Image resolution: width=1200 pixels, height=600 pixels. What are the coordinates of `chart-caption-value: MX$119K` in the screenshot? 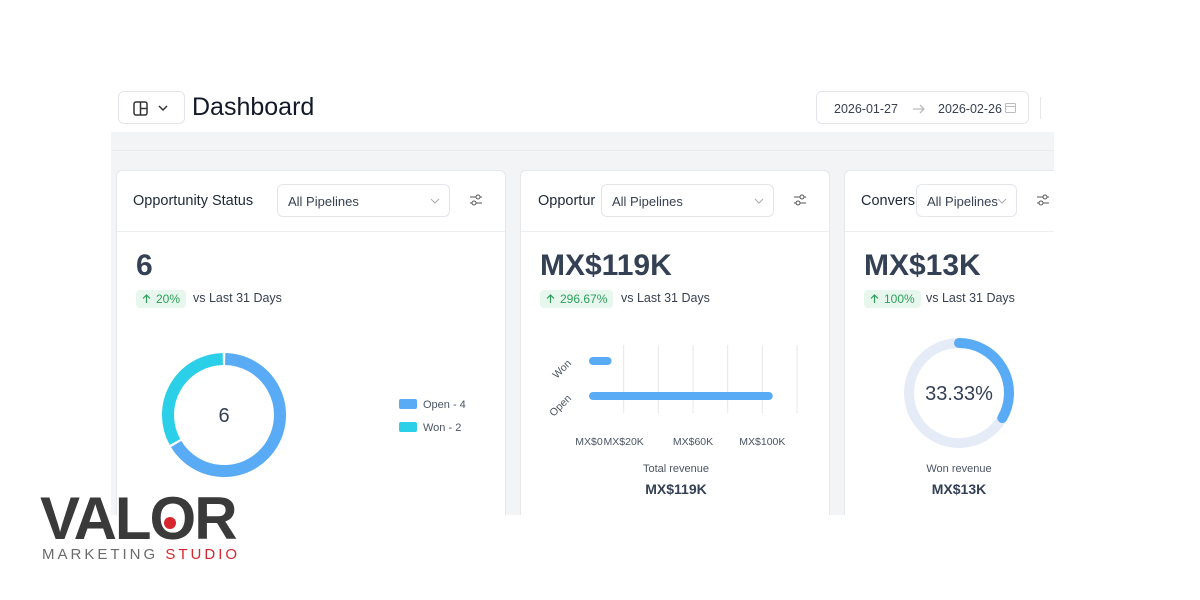 It's located at (675, 489).